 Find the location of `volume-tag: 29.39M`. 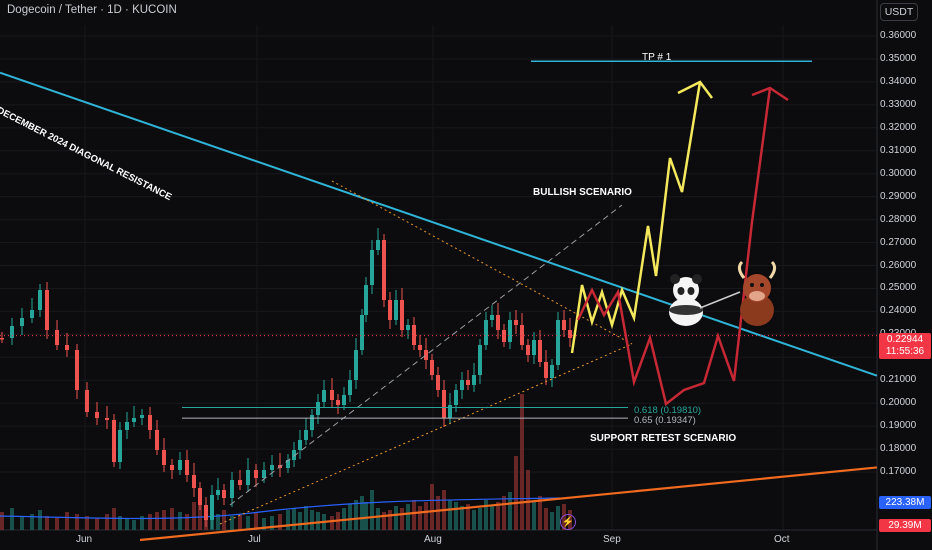

volume-tag: 29.39M is located at coordinates (905, 525).